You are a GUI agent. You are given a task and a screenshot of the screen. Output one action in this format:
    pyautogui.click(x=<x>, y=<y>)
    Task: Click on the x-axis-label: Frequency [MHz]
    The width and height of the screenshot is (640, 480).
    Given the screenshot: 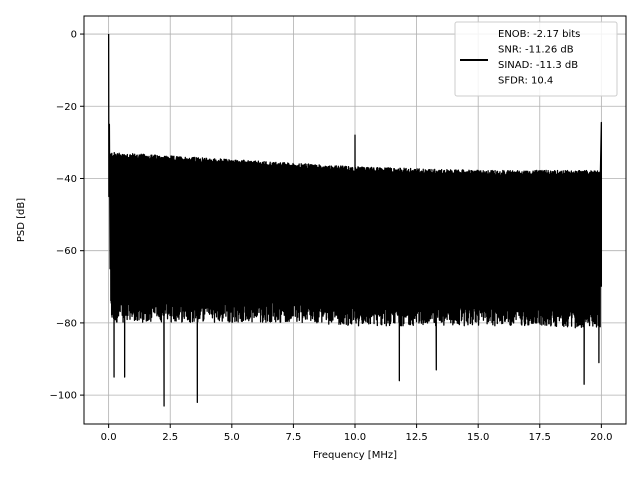 What is the action you would take?
    pyautogui.click(x=355, y=455)
    